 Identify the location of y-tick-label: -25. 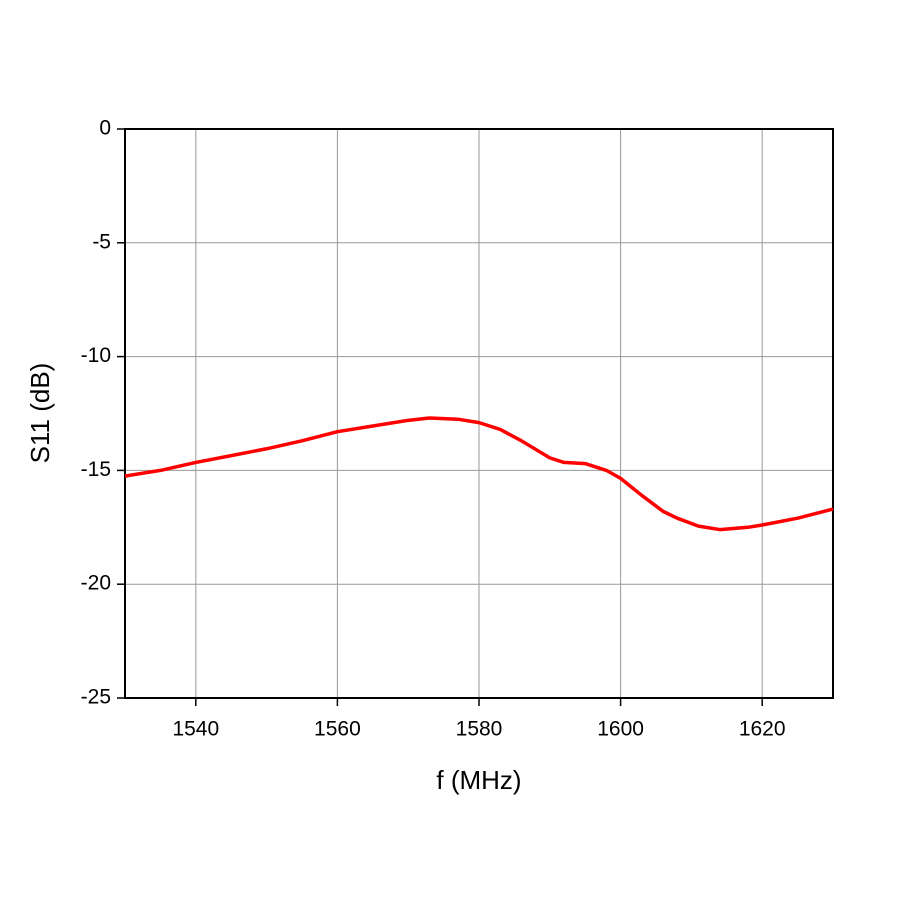
(96, 697).